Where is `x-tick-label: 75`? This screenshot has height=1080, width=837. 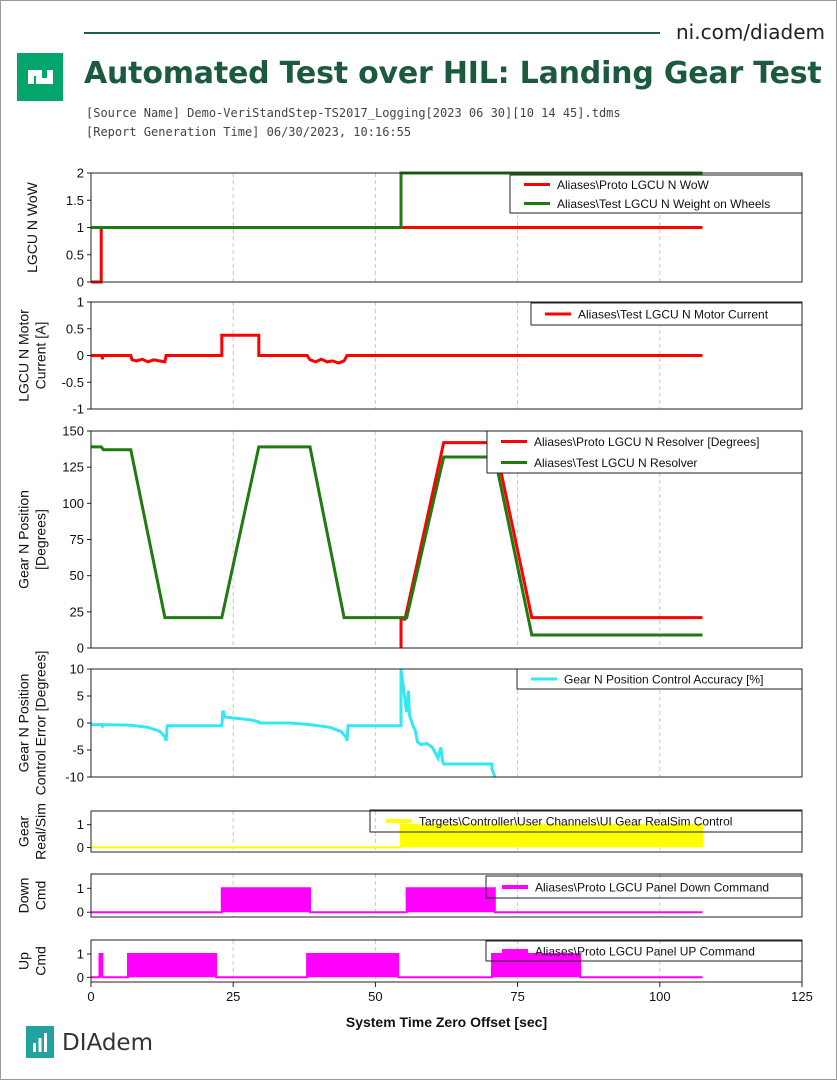 x-tick-label: 75 is located at coordinates (517, 996).